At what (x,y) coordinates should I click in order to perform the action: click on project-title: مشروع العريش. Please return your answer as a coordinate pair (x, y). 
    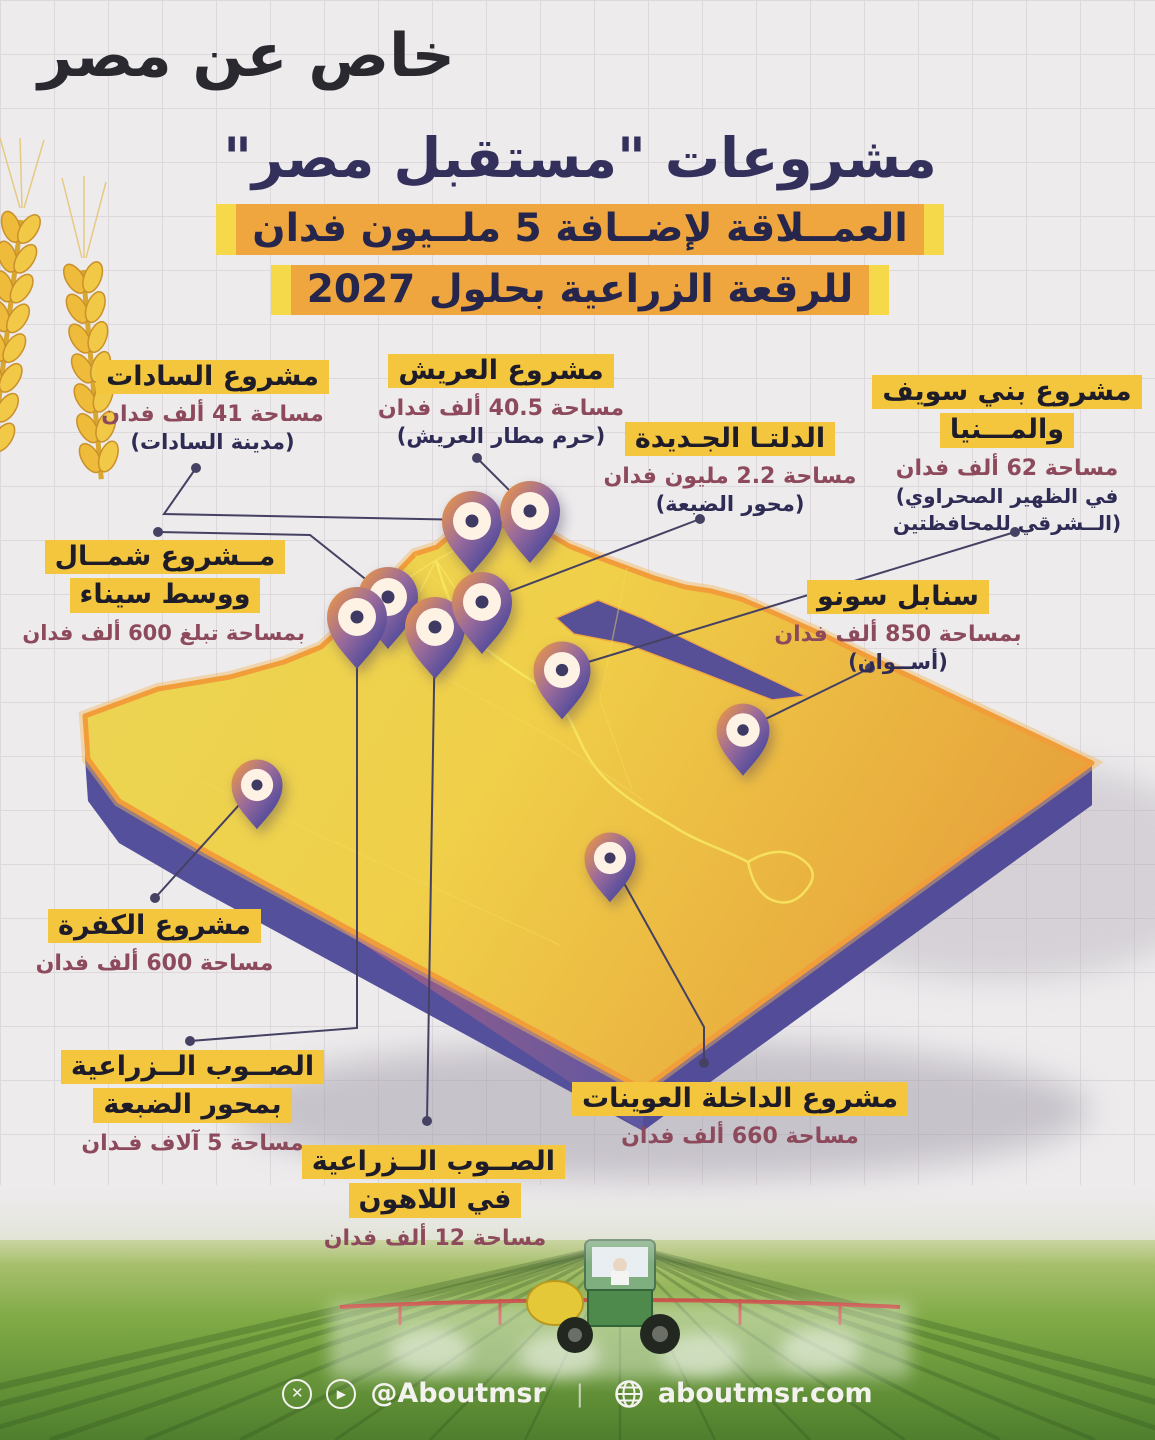
    Looking at the image, I should click on (501, 371).